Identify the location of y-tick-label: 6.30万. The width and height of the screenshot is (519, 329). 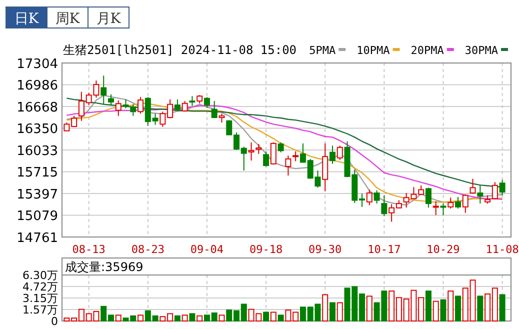
(40, 275).